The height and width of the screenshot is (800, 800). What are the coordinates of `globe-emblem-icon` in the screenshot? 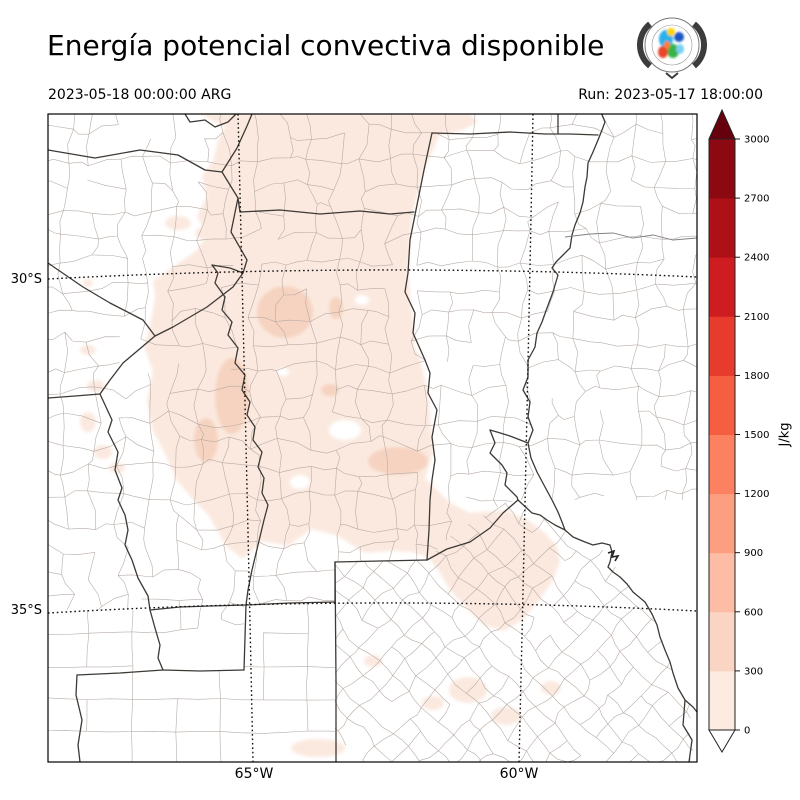 It's located at (672, 48).